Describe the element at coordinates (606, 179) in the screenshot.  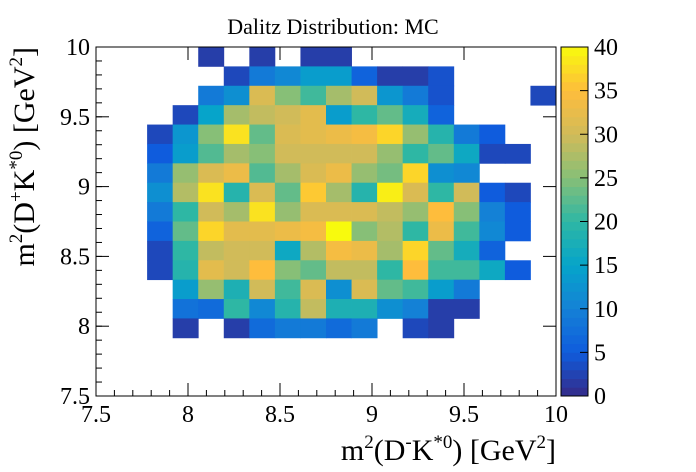
I see `z-tick-label: 25` at that location.